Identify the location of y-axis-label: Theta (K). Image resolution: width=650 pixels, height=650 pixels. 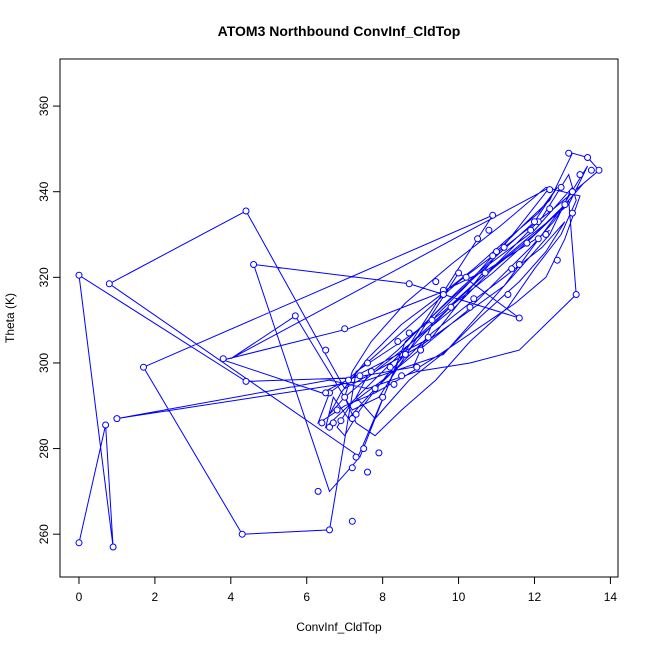
(10, 318).